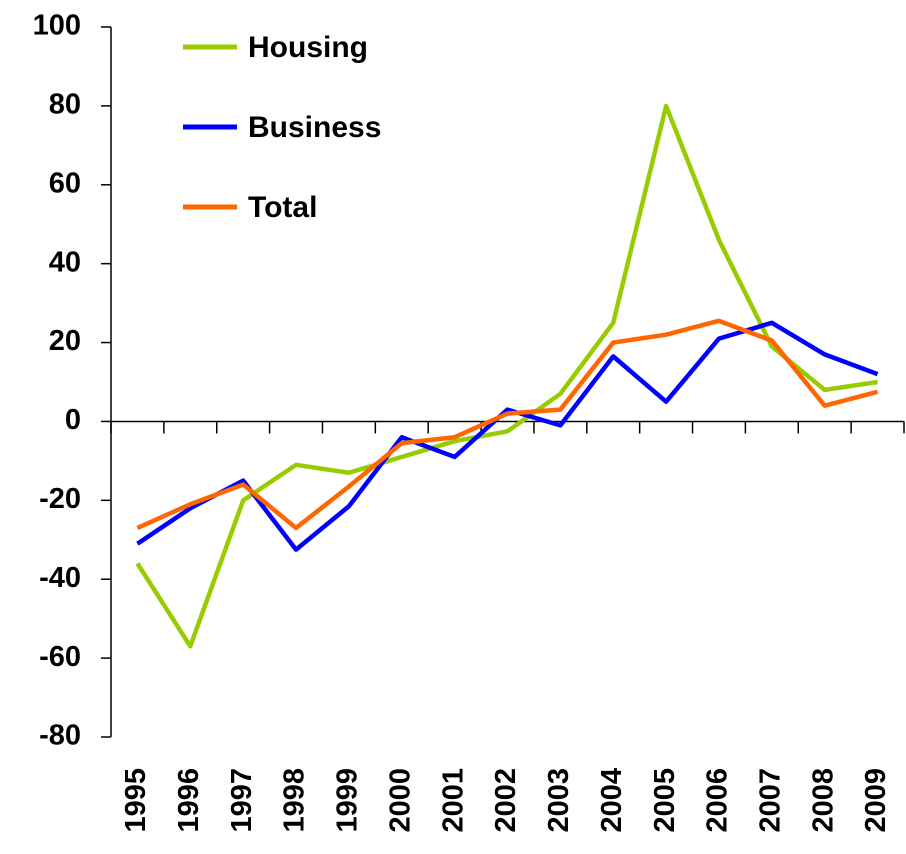  What do you see at coordinates (612, 800) in the screenshot?
I see `x-tick-label: 2004` at bounding box center [612, 800].